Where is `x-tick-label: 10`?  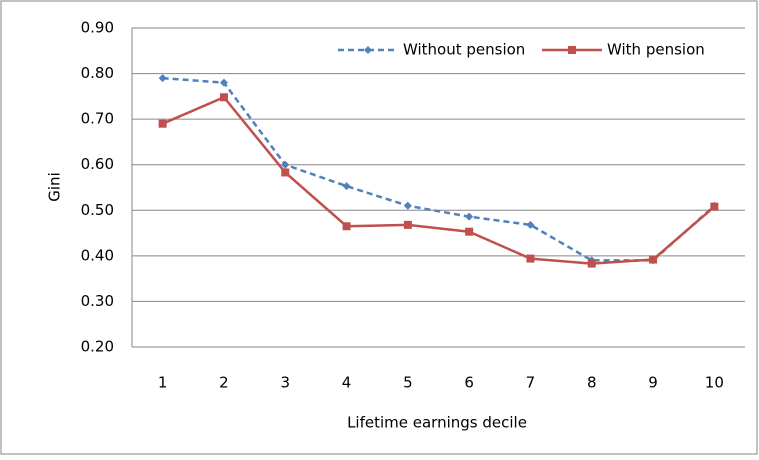
x-tick-label: 10 is located at coordinates (714, 383).